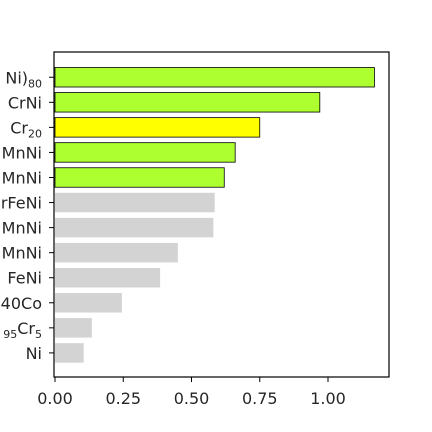 The image size is (432, 432). I want to click on category-label: Cr20, so click(26, 129).